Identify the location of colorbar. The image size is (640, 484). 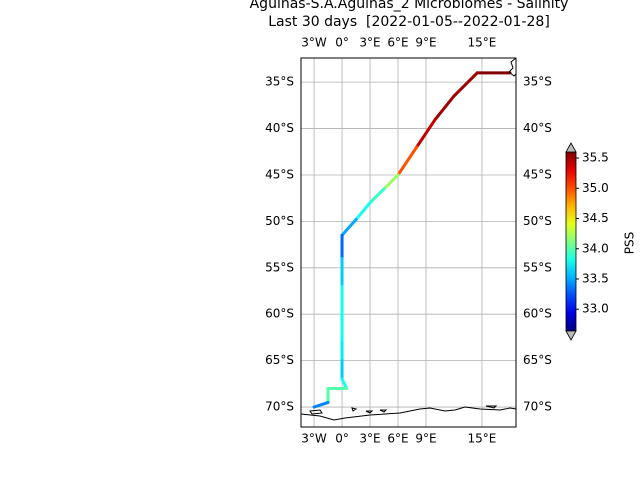
(571, 241).